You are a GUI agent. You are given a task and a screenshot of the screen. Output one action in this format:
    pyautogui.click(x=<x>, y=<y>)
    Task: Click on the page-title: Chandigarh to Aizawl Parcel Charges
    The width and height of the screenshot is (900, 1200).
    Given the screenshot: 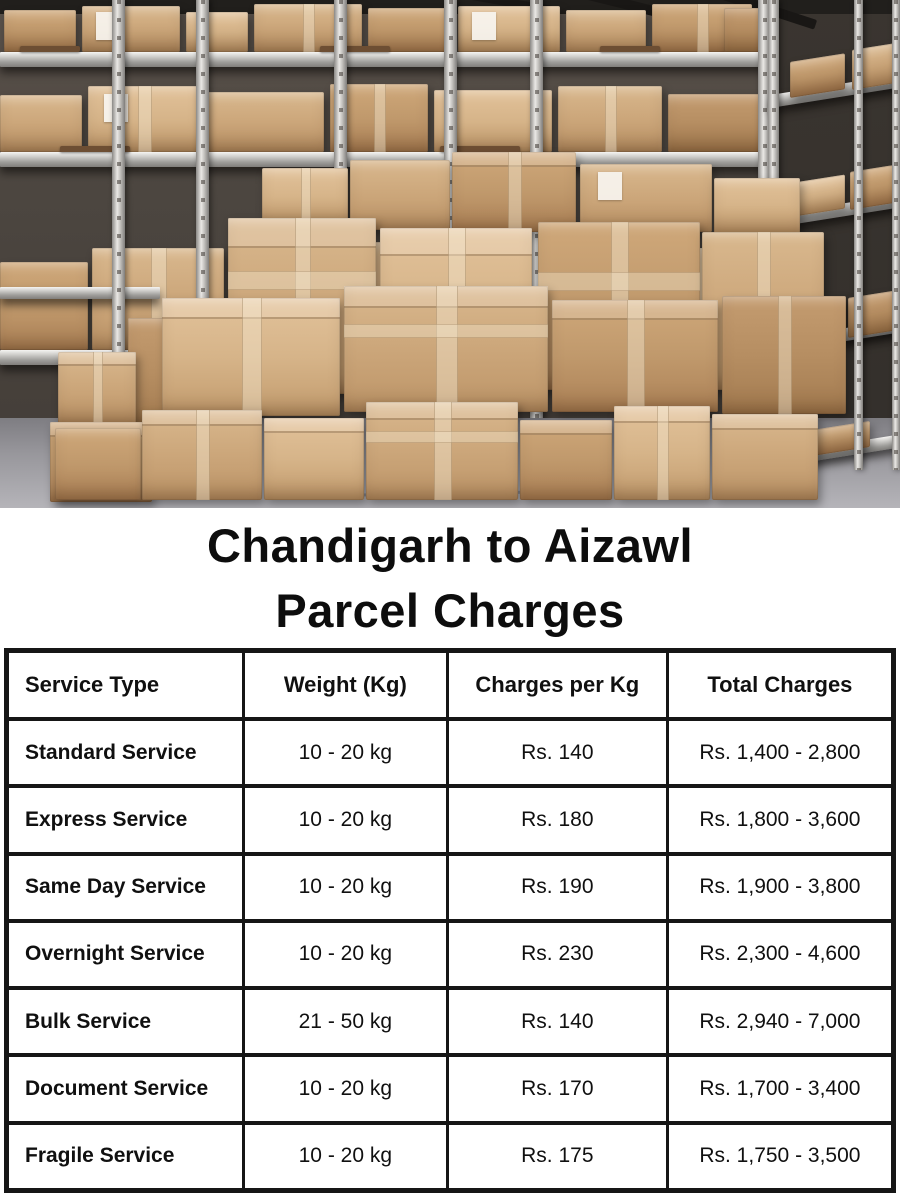 What is the action you would take?
    pyautogui.click(x=450, y=578)
    